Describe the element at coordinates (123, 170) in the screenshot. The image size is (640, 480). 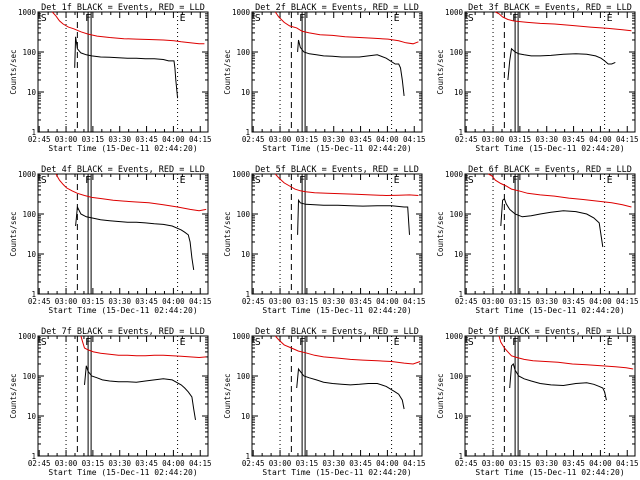
I see `plot-title: Det 4f BLACK = Events, RED = LLD` at that location.